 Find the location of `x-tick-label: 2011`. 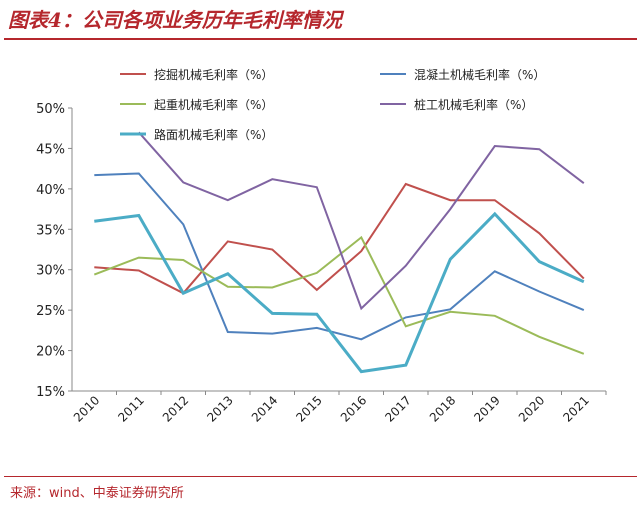

x-tick-label: 2011 is located at coordinates (130, 408).